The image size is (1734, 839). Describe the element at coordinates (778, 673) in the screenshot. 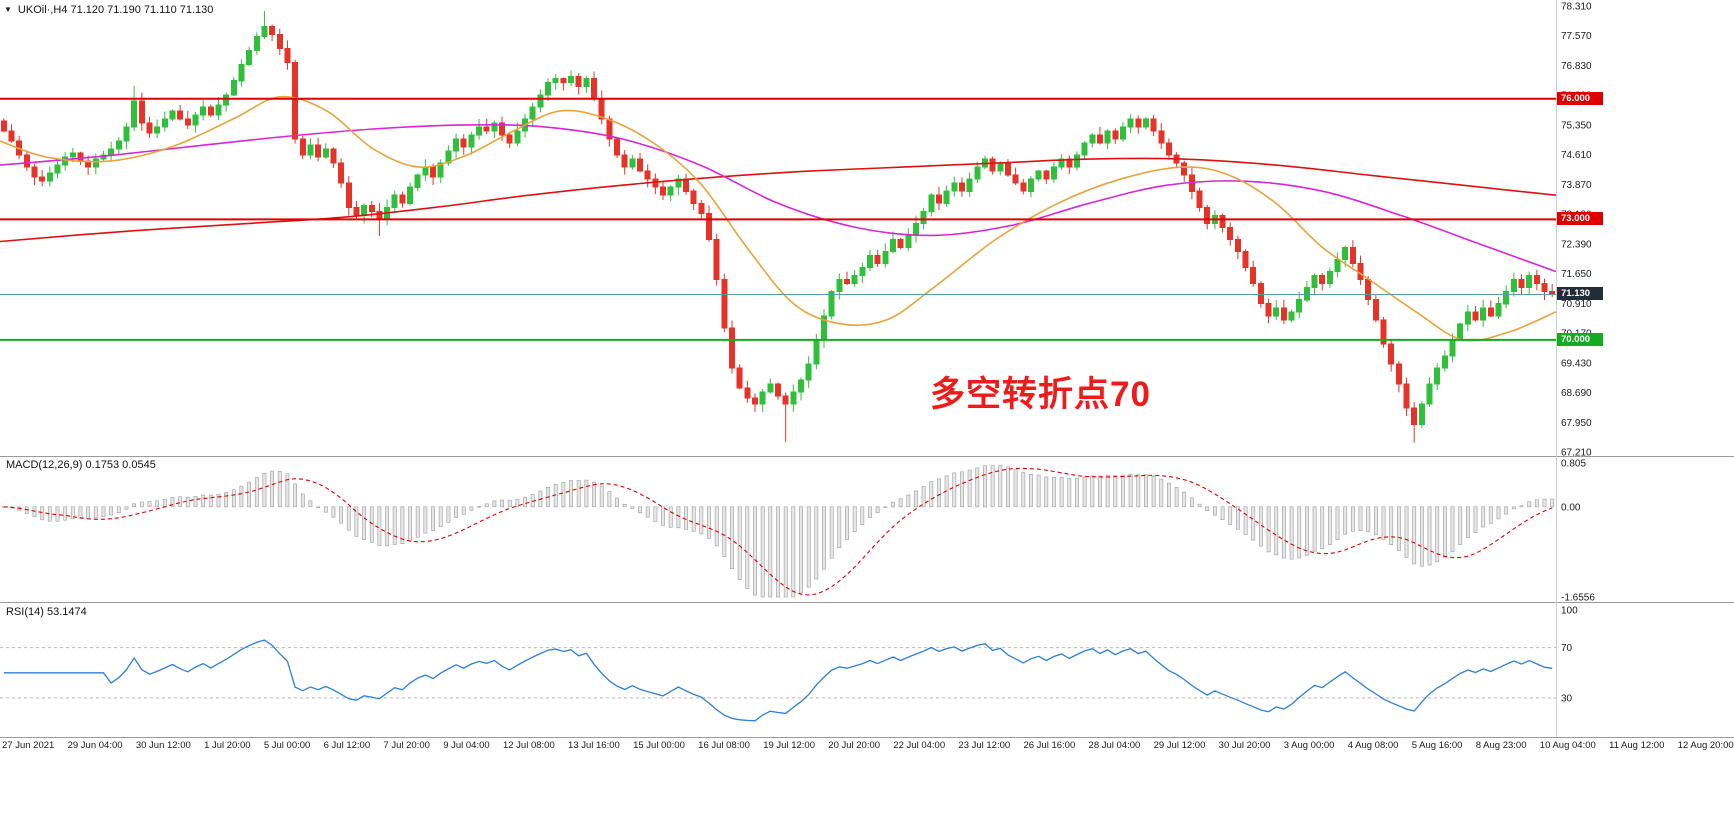

I see `rsi-level-lines` at that location.